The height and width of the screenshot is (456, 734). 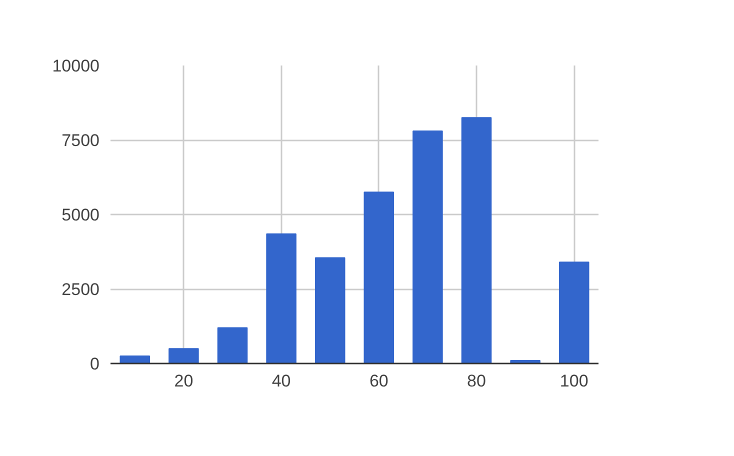 What do you see at coordinates (81, 215) in the screenshot?
I see `y-tick-label: 5000` at bounding box center [81, 215].